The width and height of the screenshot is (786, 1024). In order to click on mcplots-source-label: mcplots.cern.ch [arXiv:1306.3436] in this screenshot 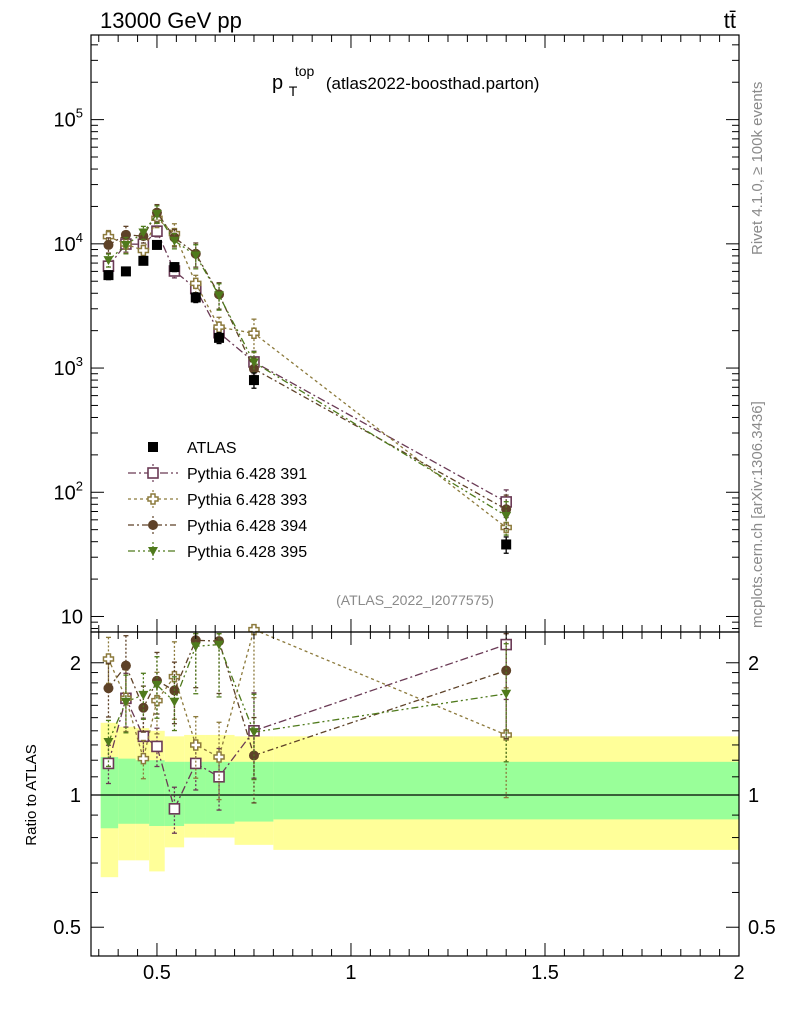, I will do `click(757, 514)`.